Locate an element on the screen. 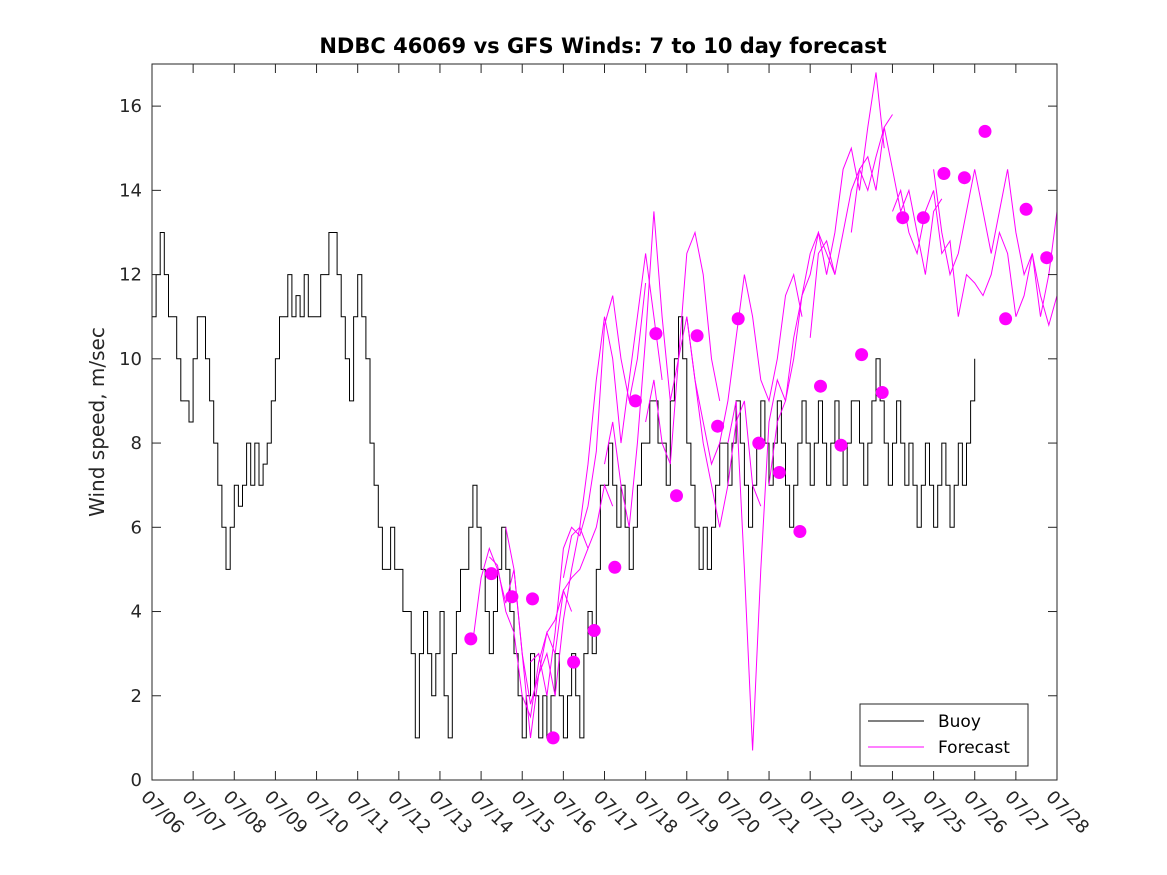 The width and height of the screenshot is (1167, 875). y-tick-label: 6 is located at coordinates (136, 527).